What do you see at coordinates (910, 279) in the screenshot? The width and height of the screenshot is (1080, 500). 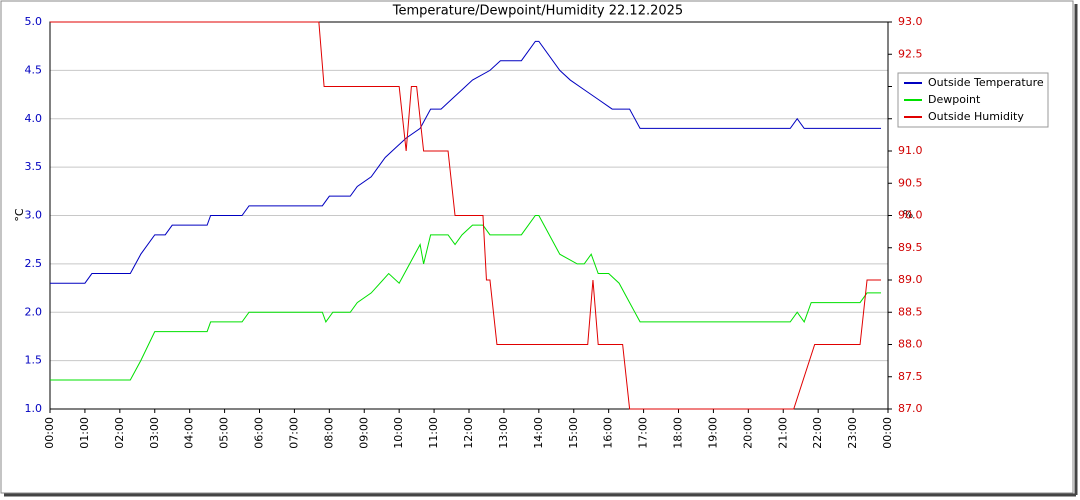 I see `y2-tick-label: 89.0` at bounding box center [910, 279].